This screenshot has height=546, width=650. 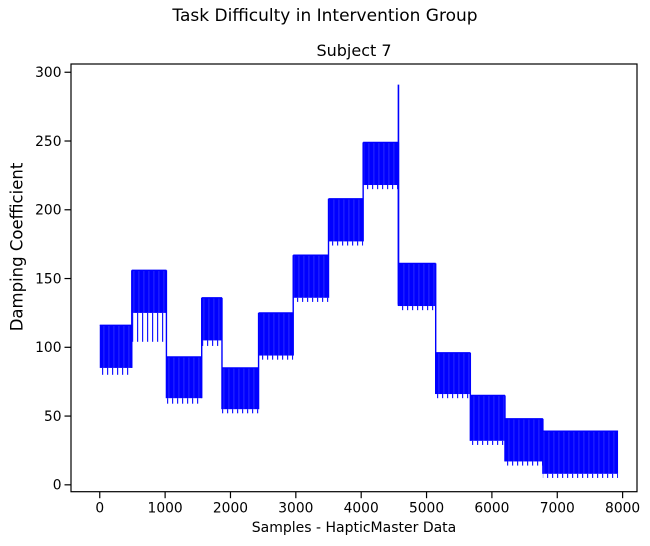 I want to click on y-tick-label: 200, so click(x=48, y=211).